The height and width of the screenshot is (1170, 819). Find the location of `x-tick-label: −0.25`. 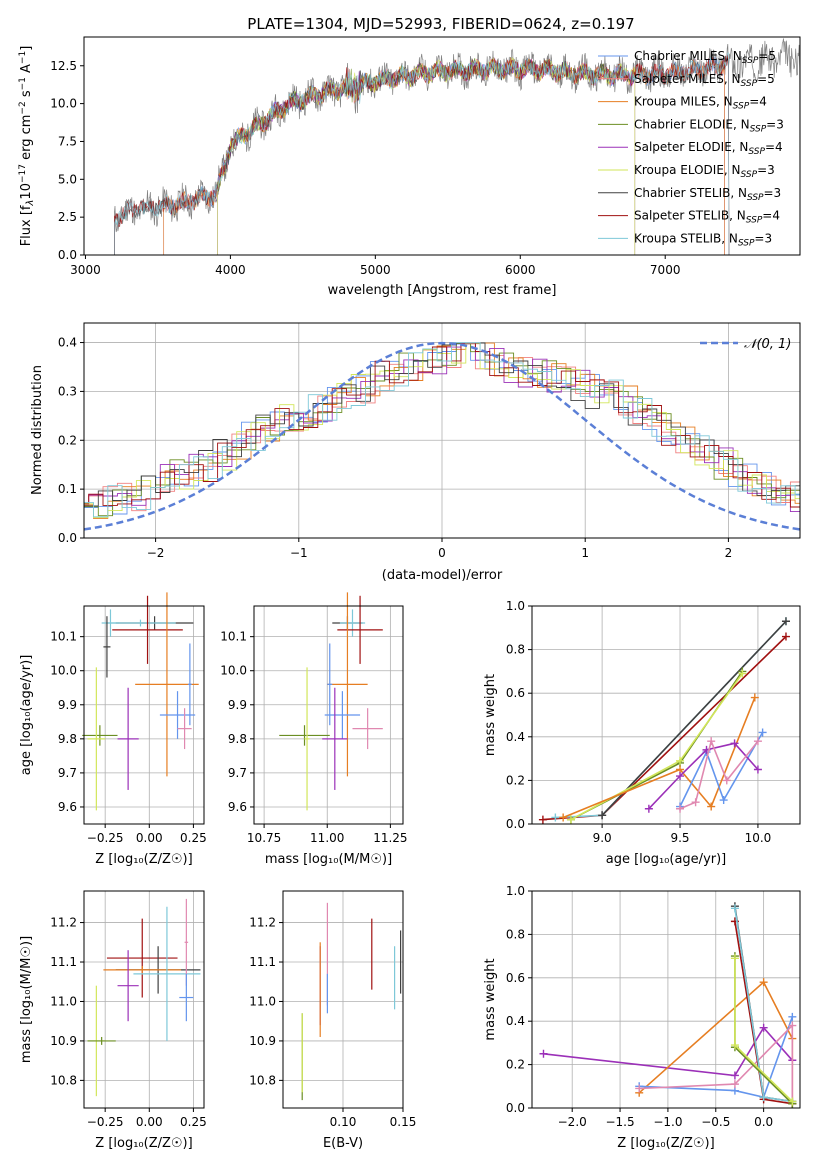

x-tick-label: −0.25 is located at coordinates (105, 1122).